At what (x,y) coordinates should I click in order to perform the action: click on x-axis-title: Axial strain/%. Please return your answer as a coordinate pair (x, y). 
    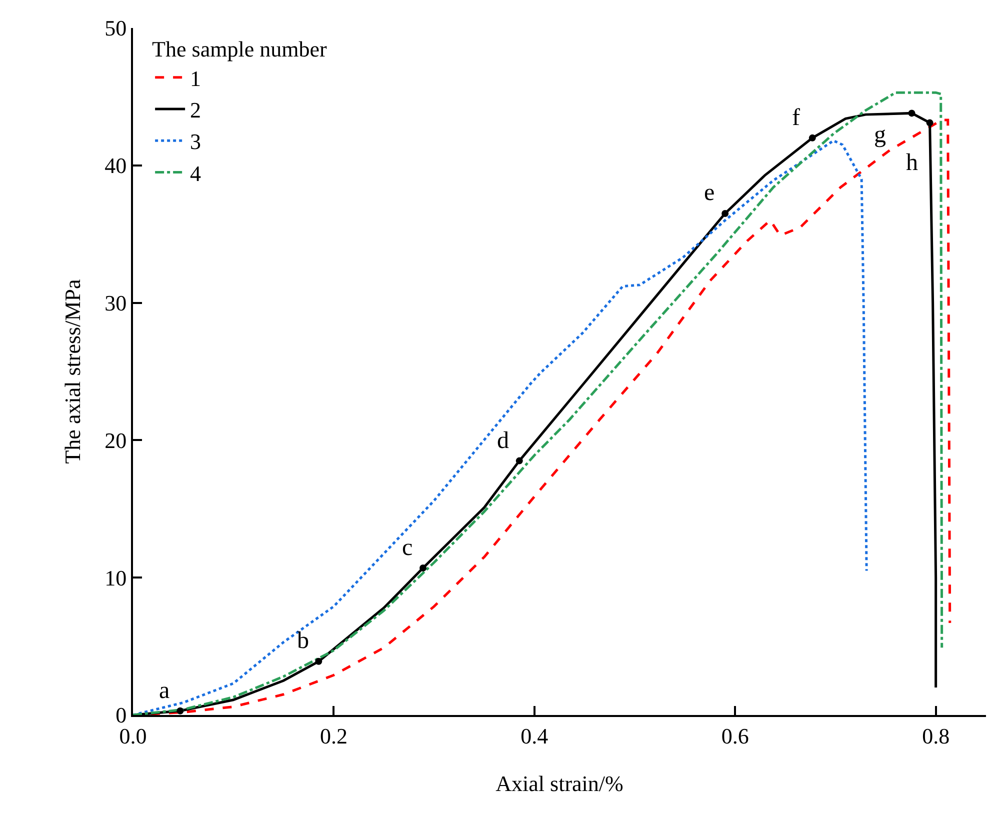
    Looking at the image, I should click on (560, 783).